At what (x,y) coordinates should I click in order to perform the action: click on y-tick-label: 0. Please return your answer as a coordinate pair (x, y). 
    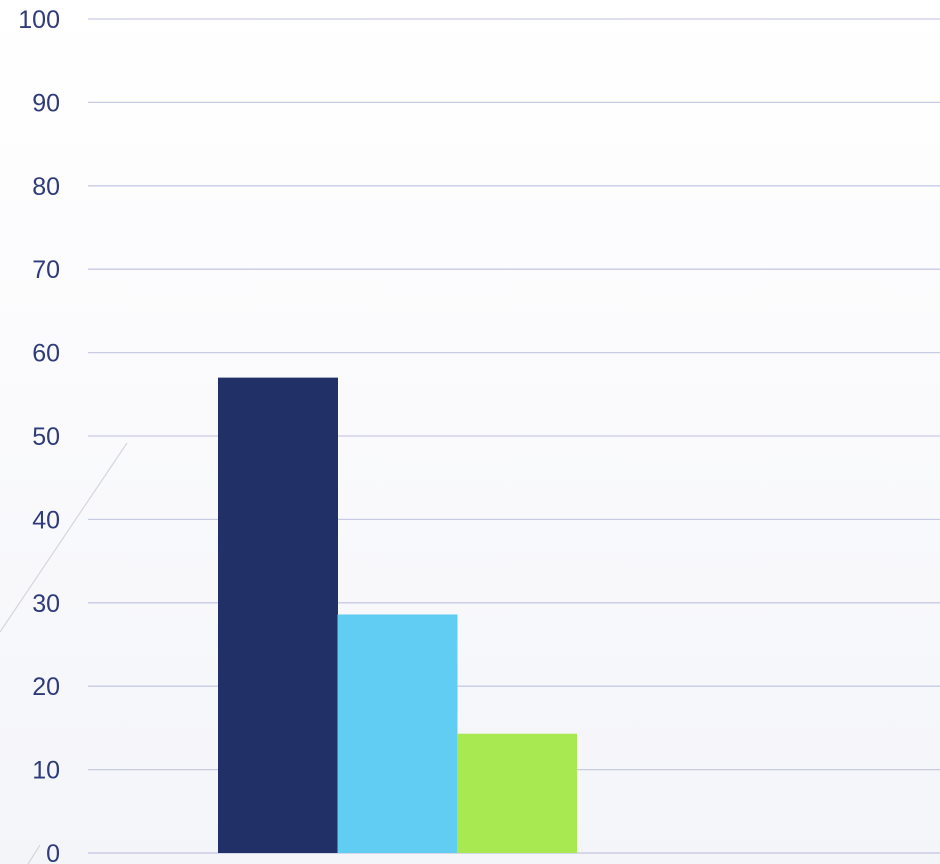
    Looking at the image, I should click on (53, 852).